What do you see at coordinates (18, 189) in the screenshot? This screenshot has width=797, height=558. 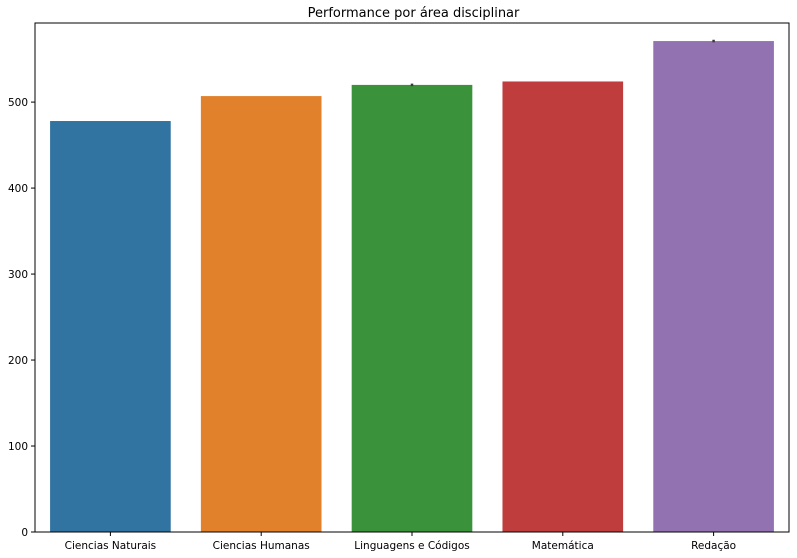 I see `y-tick-label-4: 400` at bounding box center [18, 189].